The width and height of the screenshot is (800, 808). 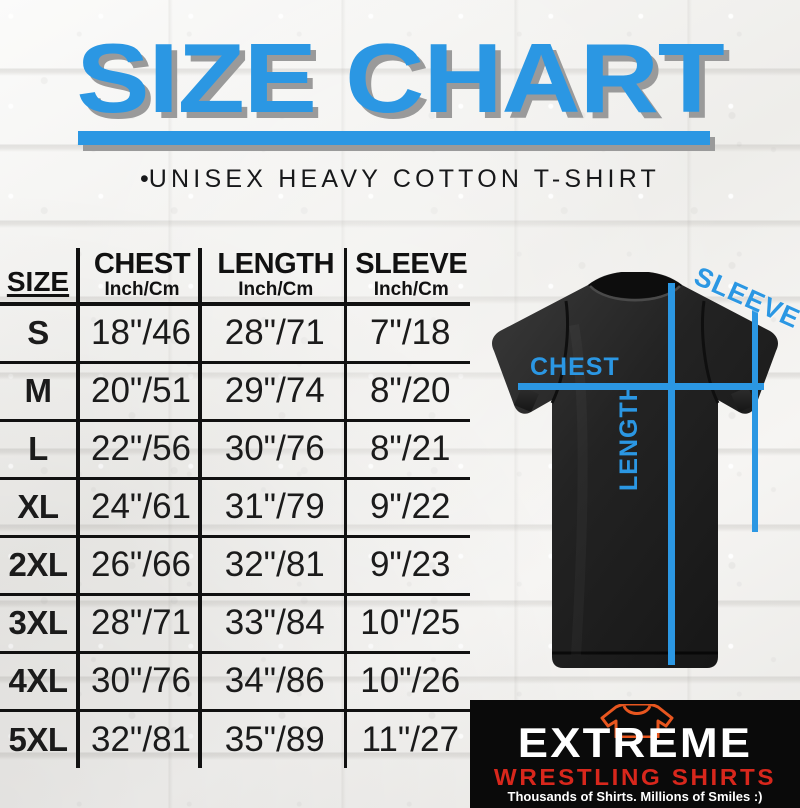 I want to click on tshirt-left-cuff, so click(x=526, y=399).